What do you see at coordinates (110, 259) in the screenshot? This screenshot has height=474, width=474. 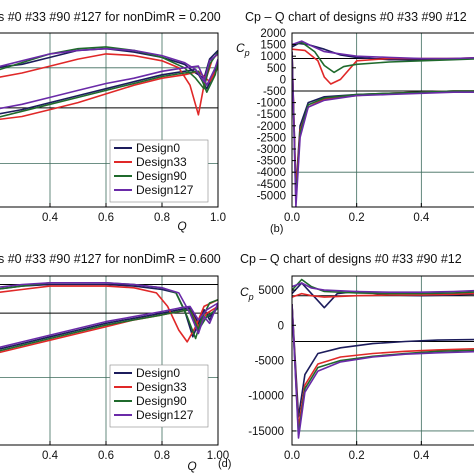 I see `chart-title: s #0 #33 #90 #127 for nonDimR = 0.600` at bounding box center [110, 259].